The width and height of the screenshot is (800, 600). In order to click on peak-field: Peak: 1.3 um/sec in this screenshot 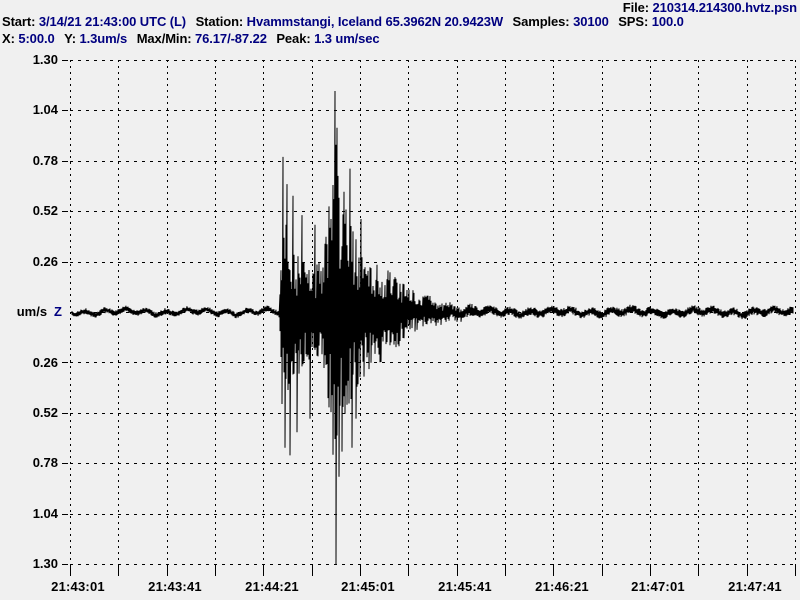, I will do `click(327, 38)`.